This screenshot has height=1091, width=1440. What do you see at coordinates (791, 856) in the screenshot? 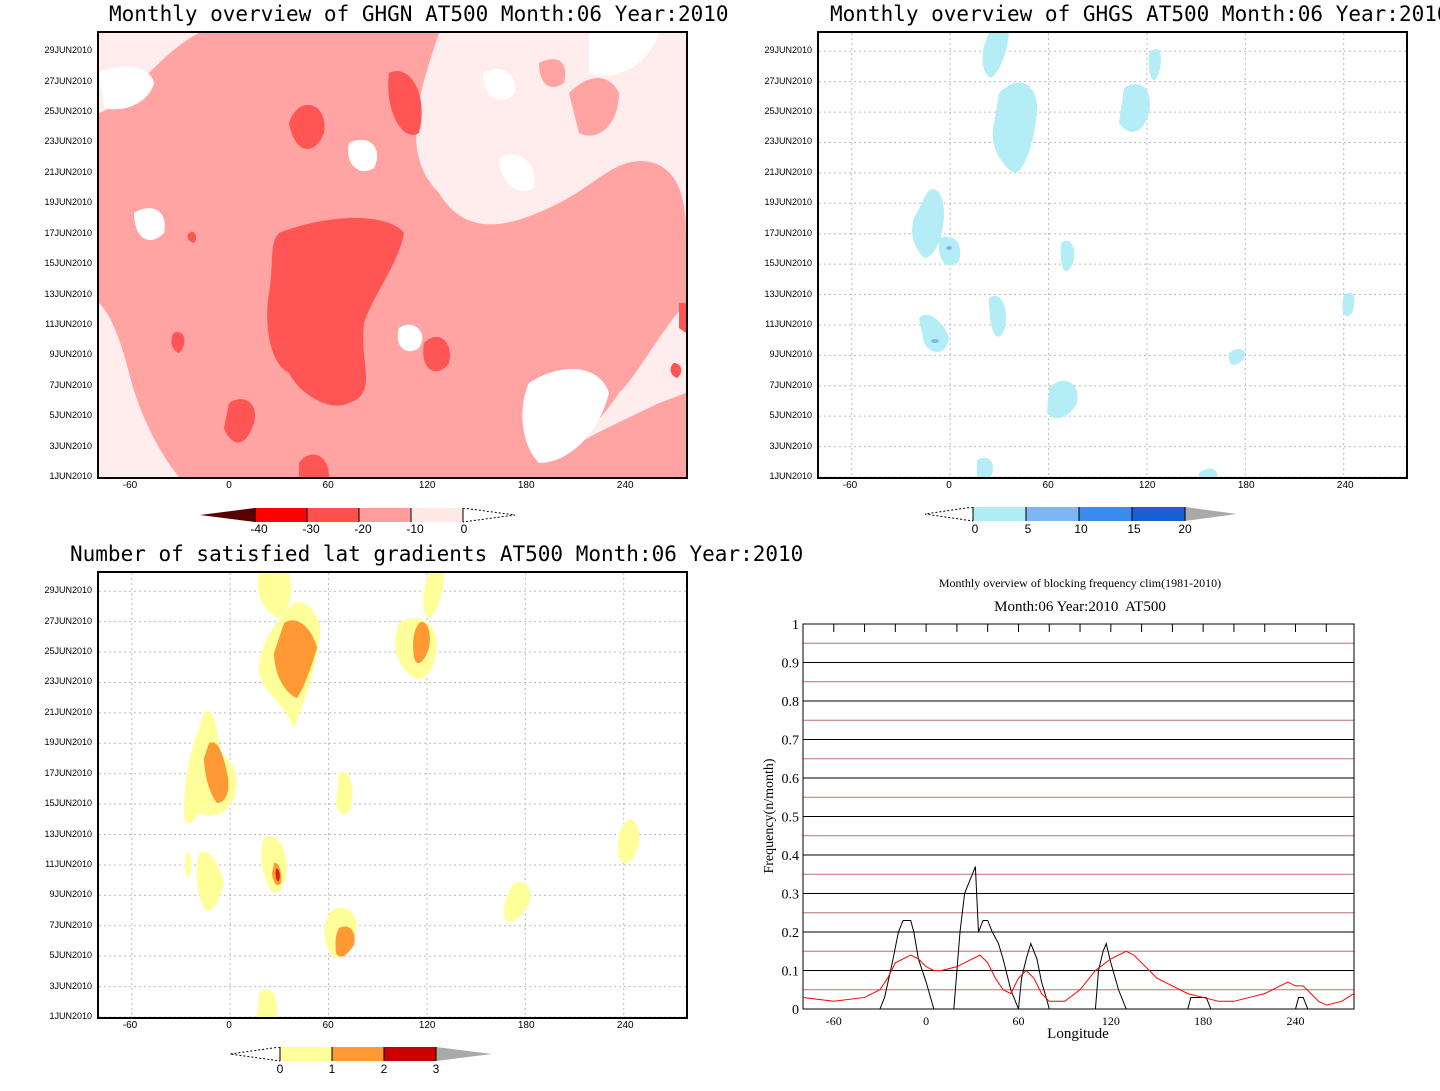
I see `y-tick-label: 0.4` at bounding box center [791, 856].